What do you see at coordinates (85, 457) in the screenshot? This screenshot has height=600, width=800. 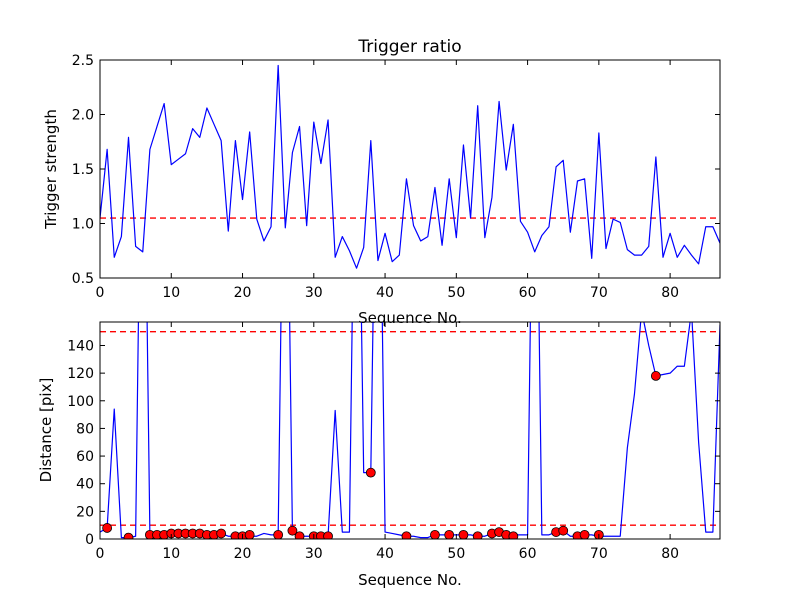 I see `y-tick-label: 60` at bounding box center [85, 457].